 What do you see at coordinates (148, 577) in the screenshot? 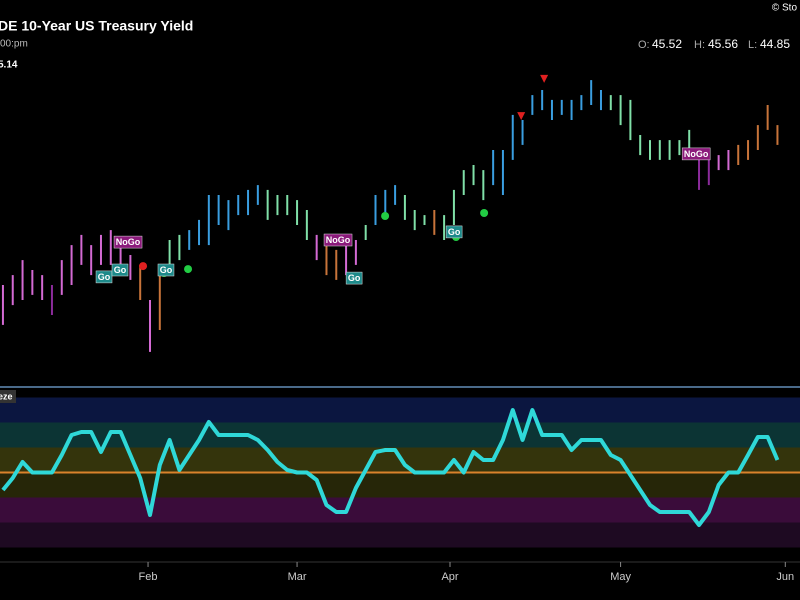
I see `x-tick-label: Feb` at bounding box center [148, 577].